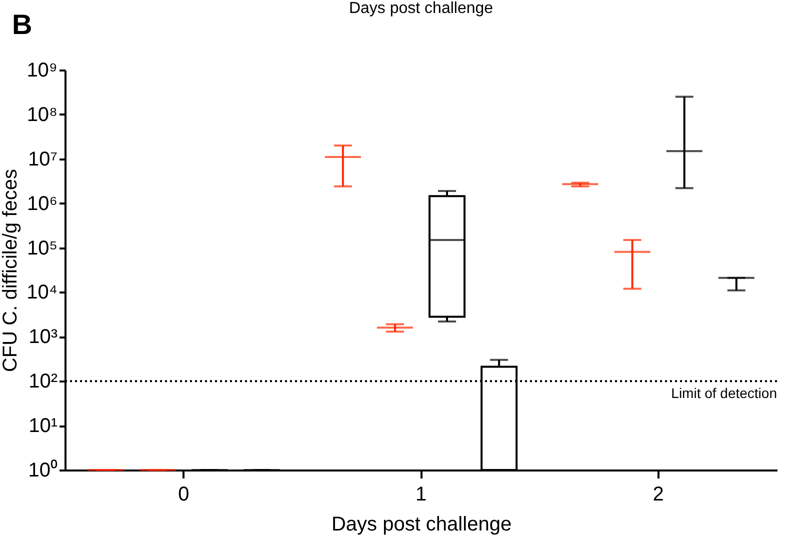 The image size is (808, 553). I want to click on ref-line-label: Limit of detection, so click(724, 393).